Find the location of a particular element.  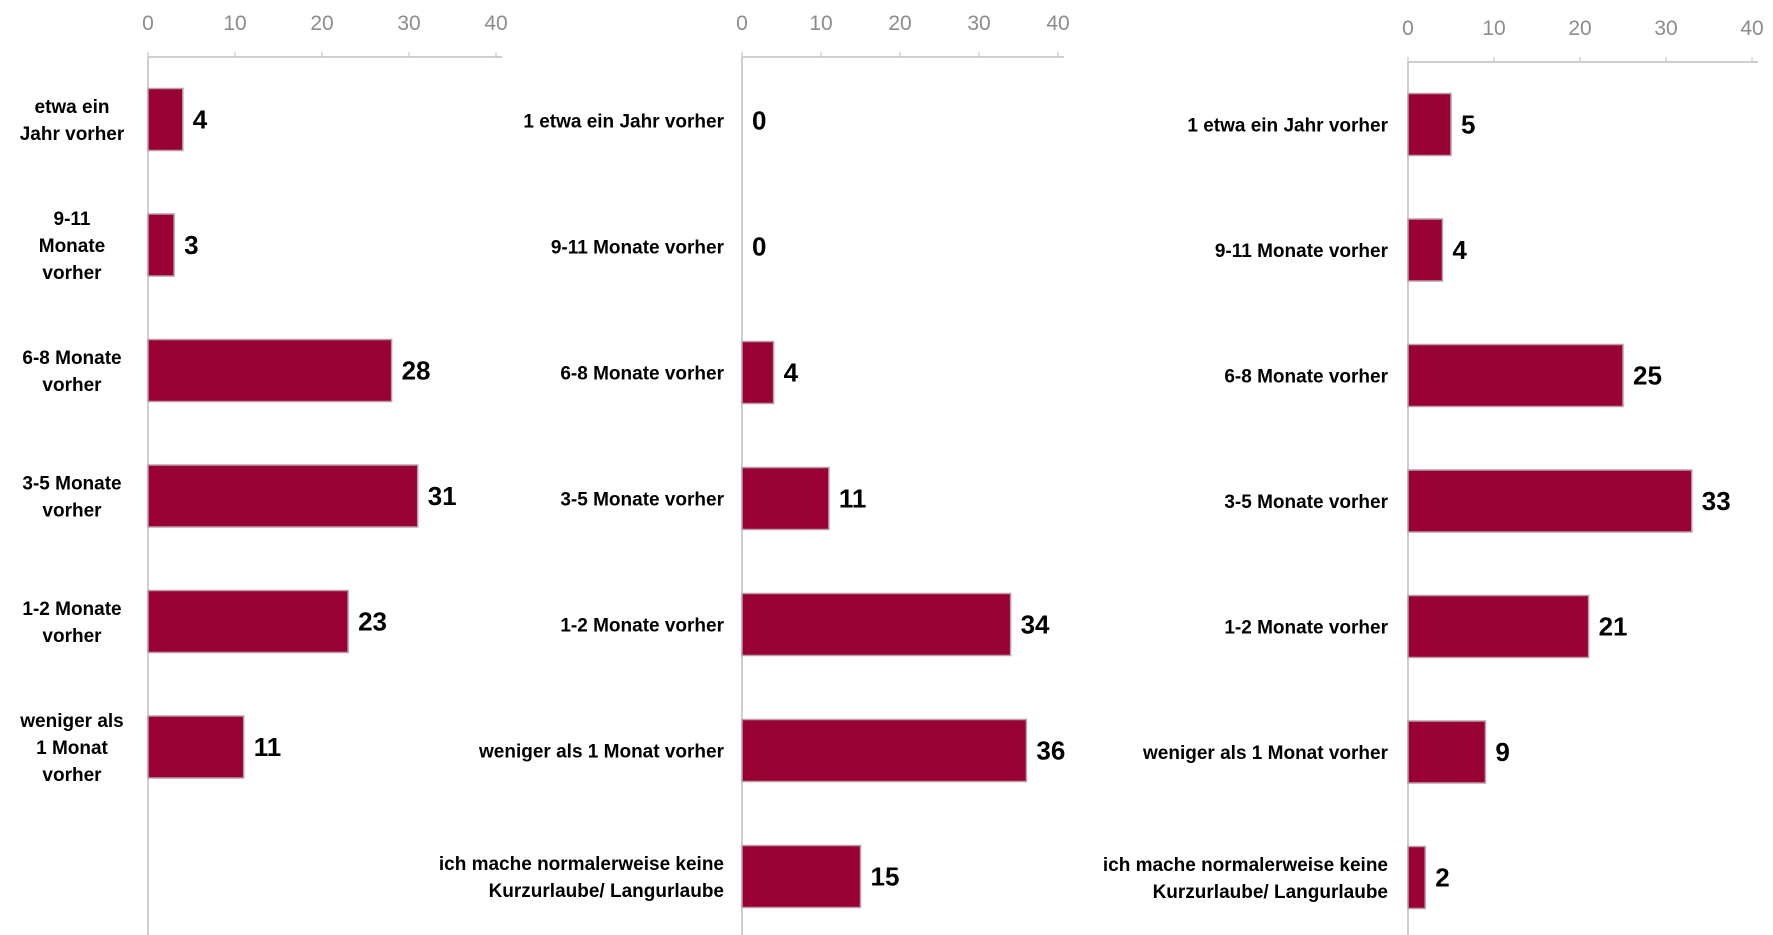

data-label: 36 is located at coordinates (1050, 751).